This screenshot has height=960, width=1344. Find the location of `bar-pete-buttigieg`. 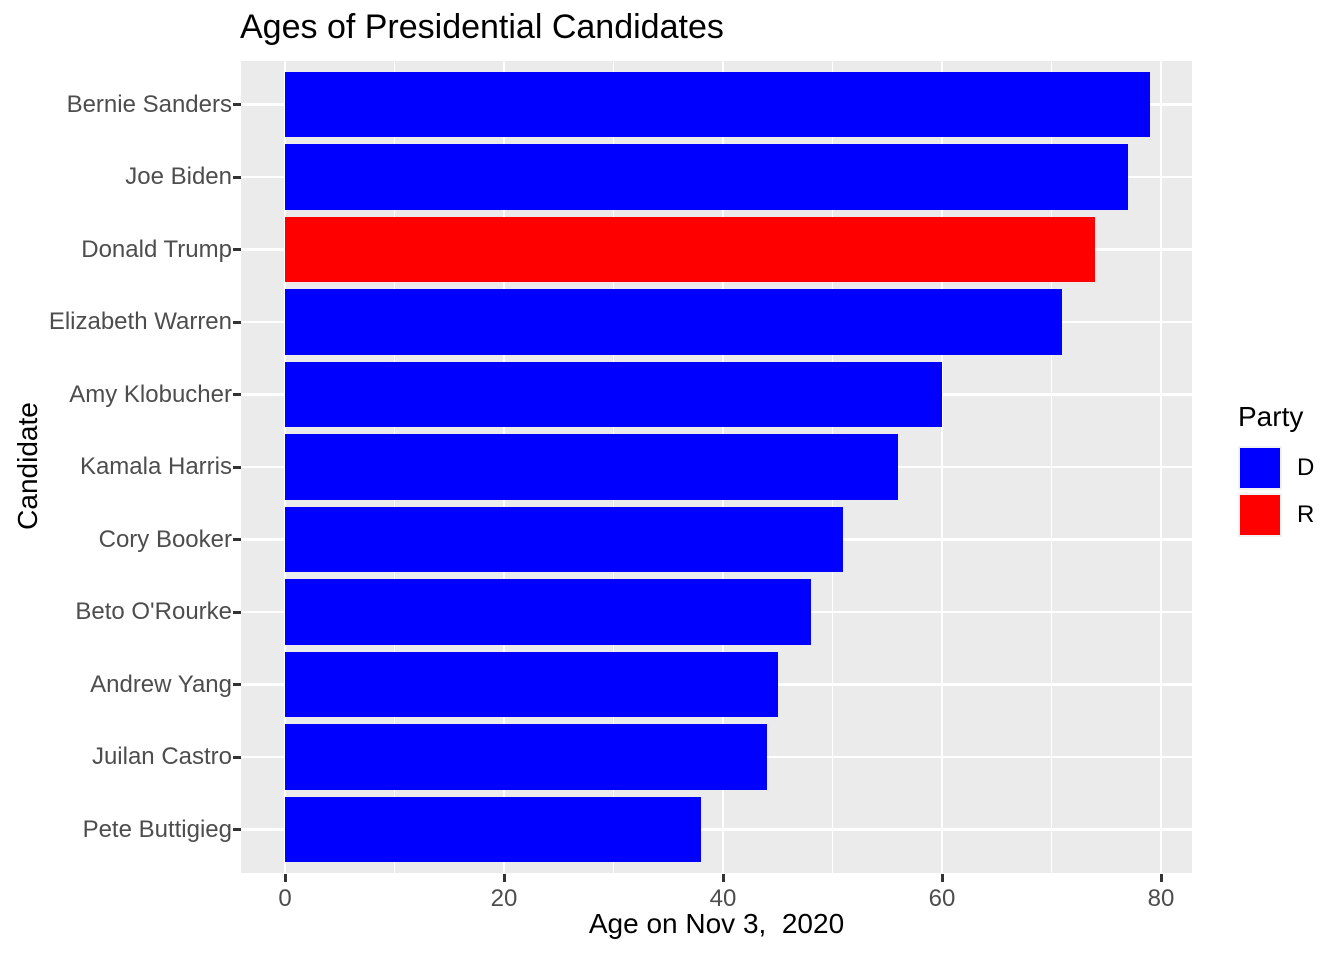

bar-pete-buttigieg is located at coordinates (493, 829).